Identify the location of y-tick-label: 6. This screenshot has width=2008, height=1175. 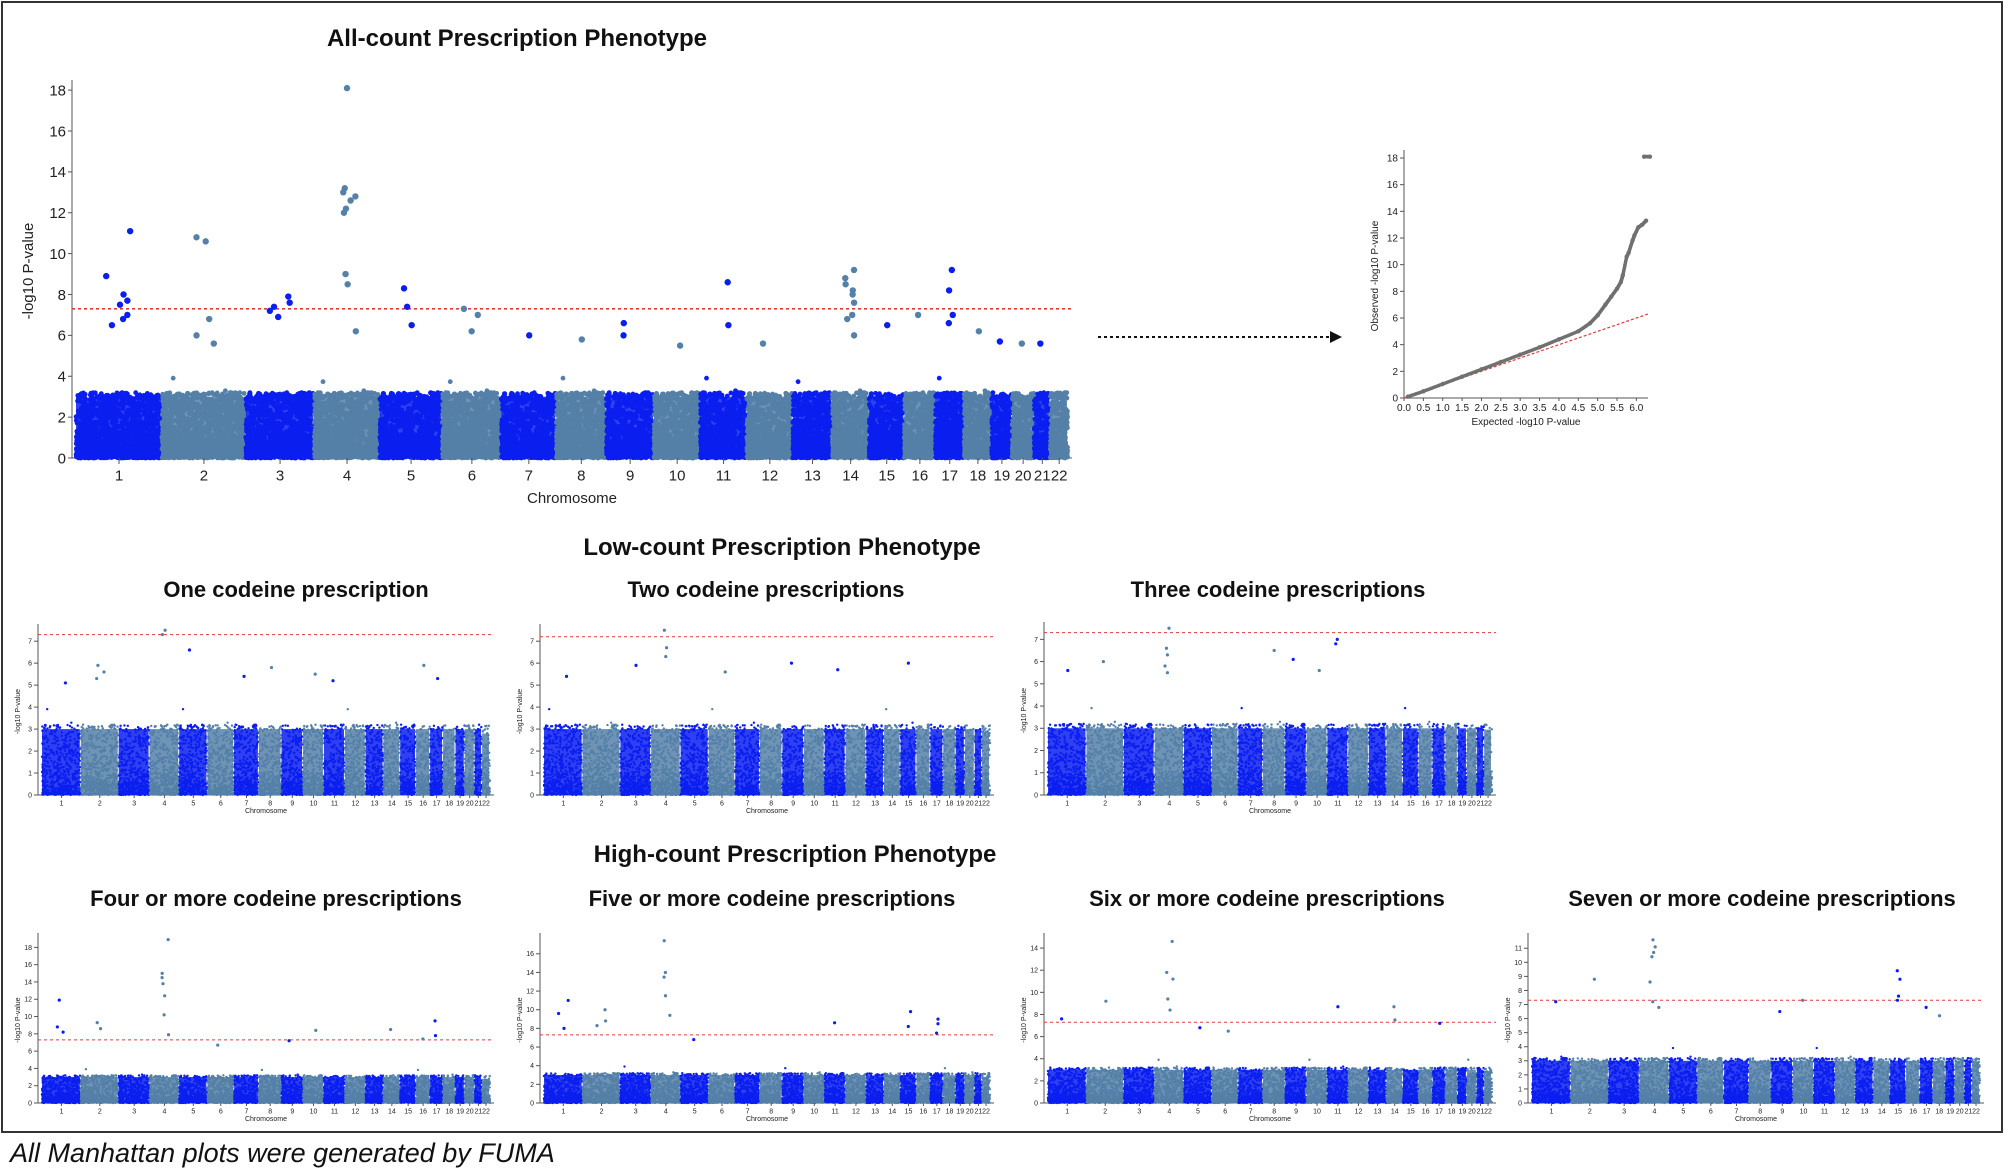
(62, 336).